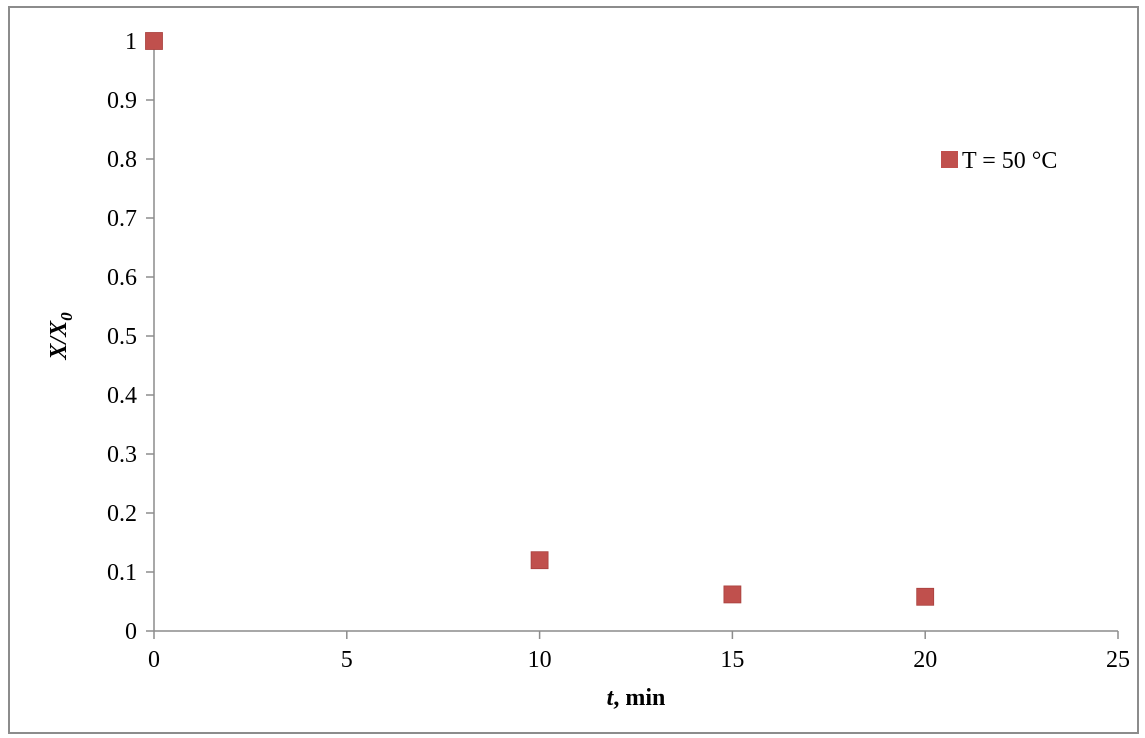 Image resolution: width=1145 pixels, height=738 pixels. What do you see at coordinates (122, 101) in the screenshot?
I see `y-tick-label: 0.9` at bounding box center [122, 101].